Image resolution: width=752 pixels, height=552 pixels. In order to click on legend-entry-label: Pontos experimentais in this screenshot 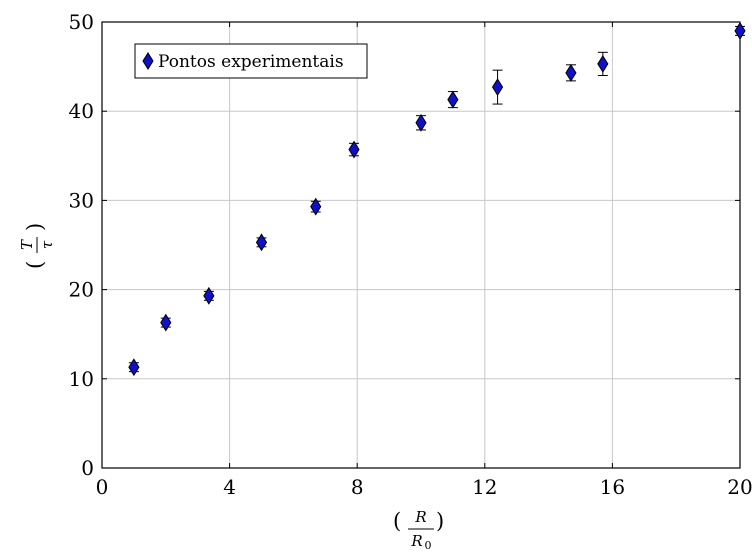, I will do `click(251, 62)`.